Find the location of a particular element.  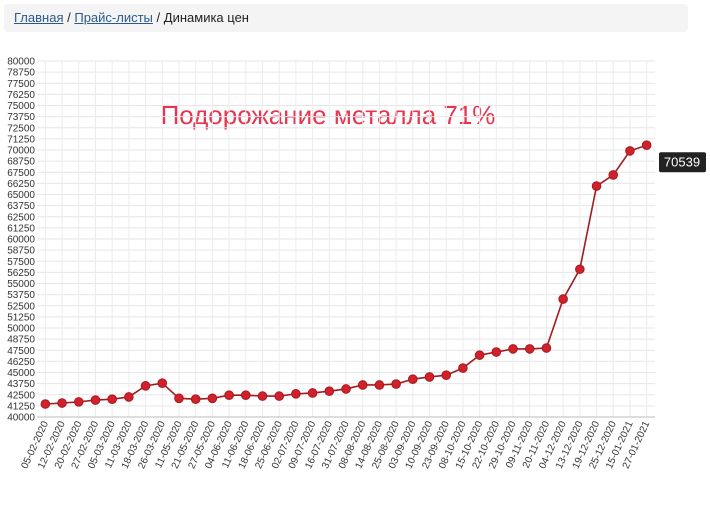

y-tick-label: 76250 is located at coordinates (21, 95).